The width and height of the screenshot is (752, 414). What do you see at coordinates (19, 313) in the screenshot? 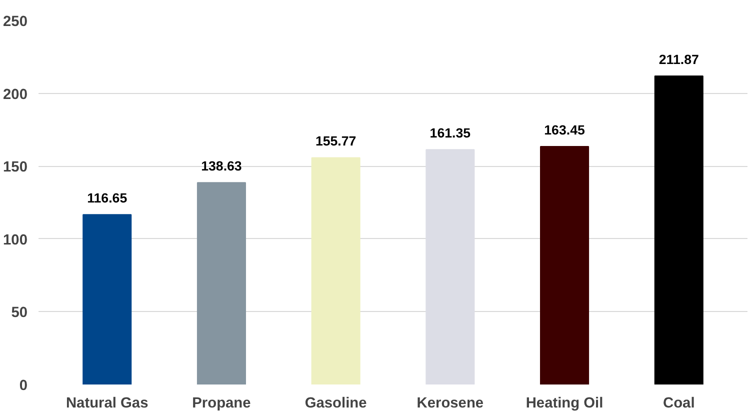
I see `y-tick-label: 50` at bounding box center [19, 313].